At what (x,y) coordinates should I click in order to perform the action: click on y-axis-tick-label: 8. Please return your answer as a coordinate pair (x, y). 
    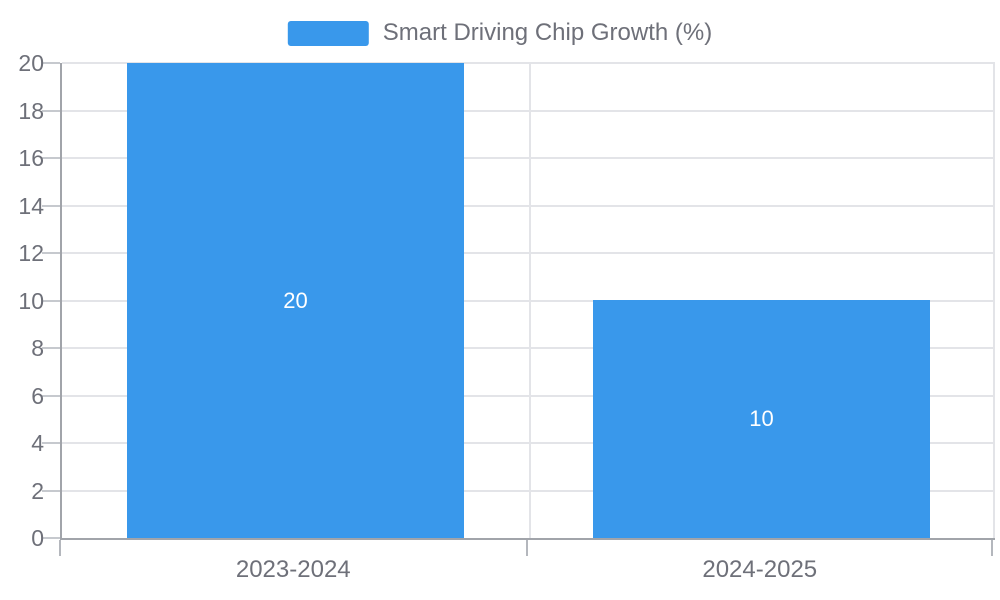
    Looking at the image, I should click on (37, 348).